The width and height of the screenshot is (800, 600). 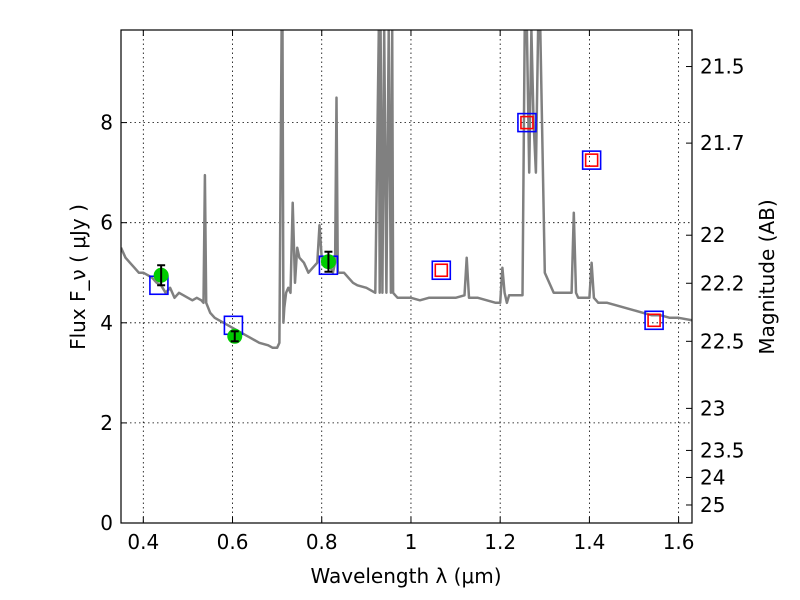 What do you see at coordinates (722, 341) in the screenshot?
I see `y2-tick-label: 22.5` at bounding box center [722, 341].